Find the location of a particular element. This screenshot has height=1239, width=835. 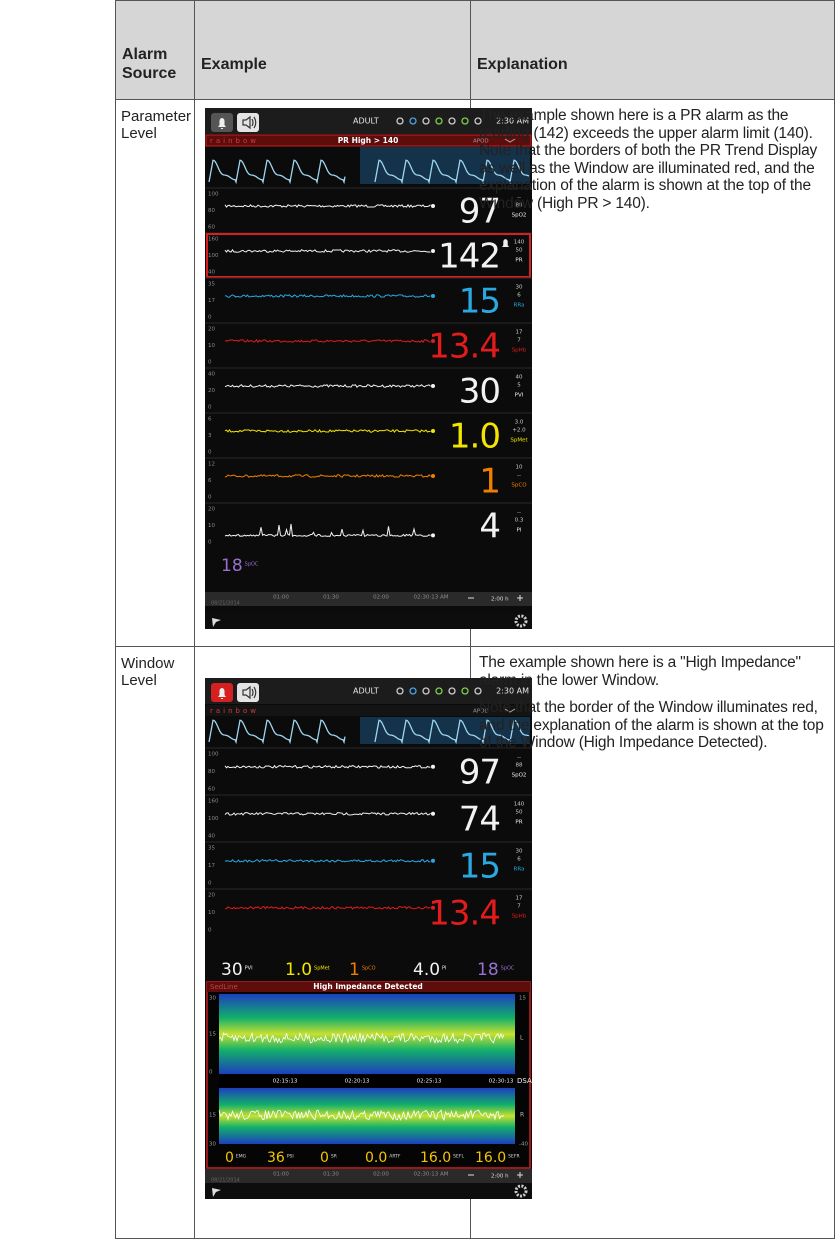

alarm-limit: 0.3 is located at coordinates (519, 521).